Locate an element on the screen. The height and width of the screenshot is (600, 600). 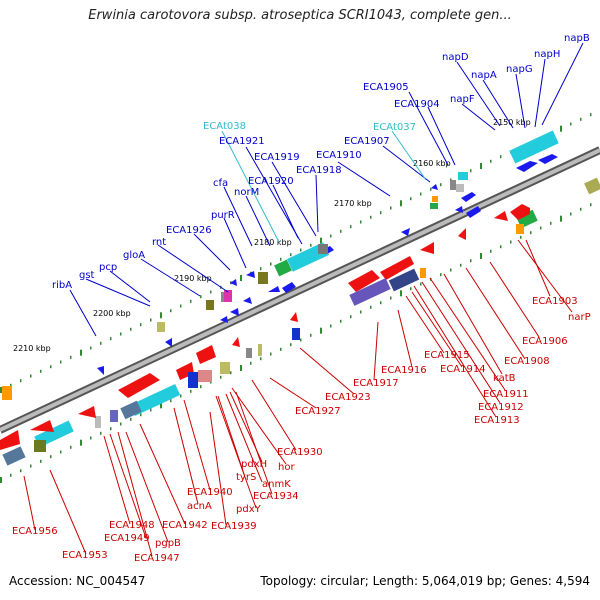
gene-label-ECA1942: ECA1942 is located at coordinates (185, 525).